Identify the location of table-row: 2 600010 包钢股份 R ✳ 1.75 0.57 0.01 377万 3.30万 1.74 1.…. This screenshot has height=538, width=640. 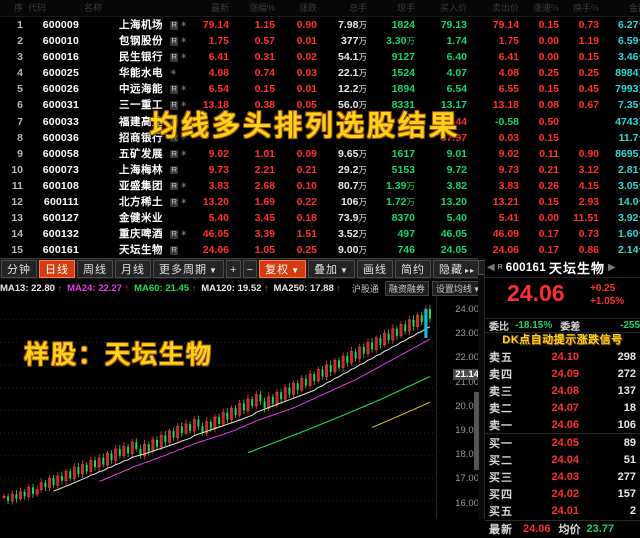
(320, 41).